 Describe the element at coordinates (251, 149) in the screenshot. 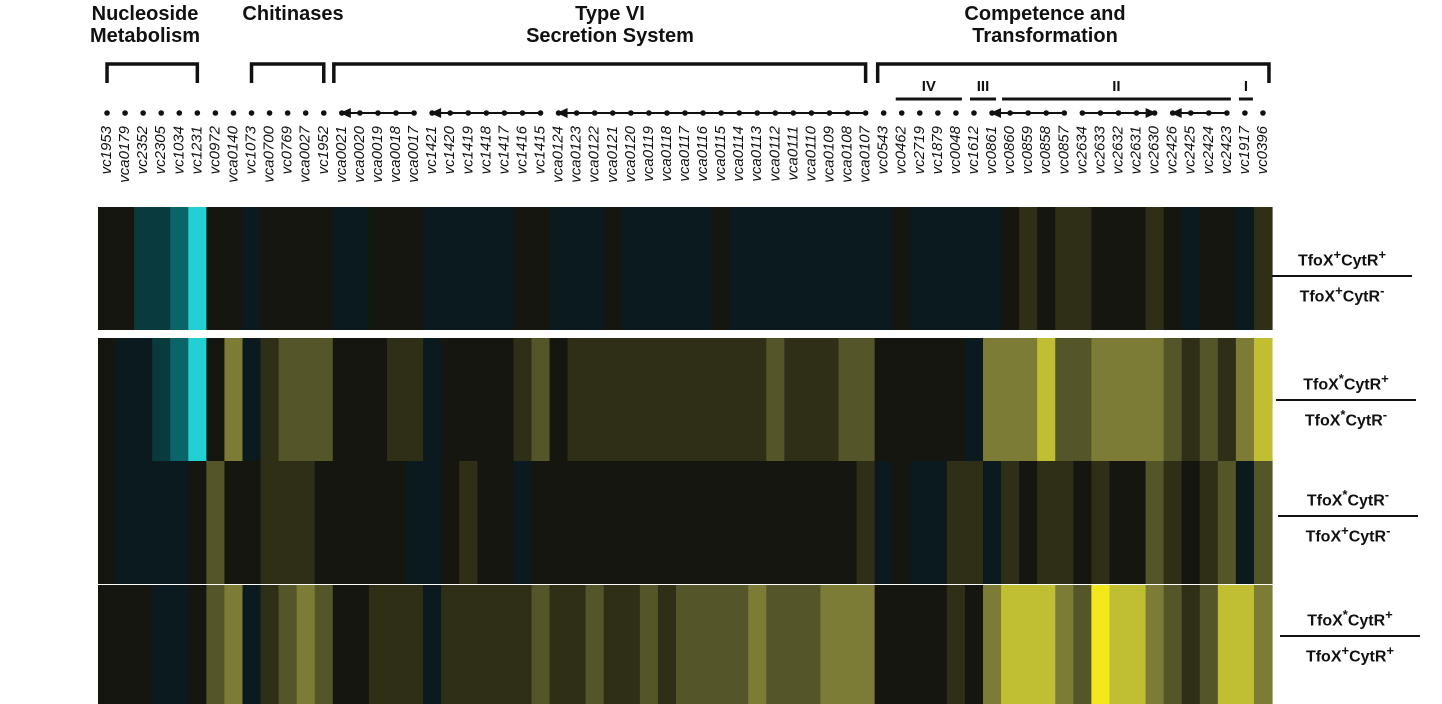

I see `gene-label-vc1073: vc1073` at that location.